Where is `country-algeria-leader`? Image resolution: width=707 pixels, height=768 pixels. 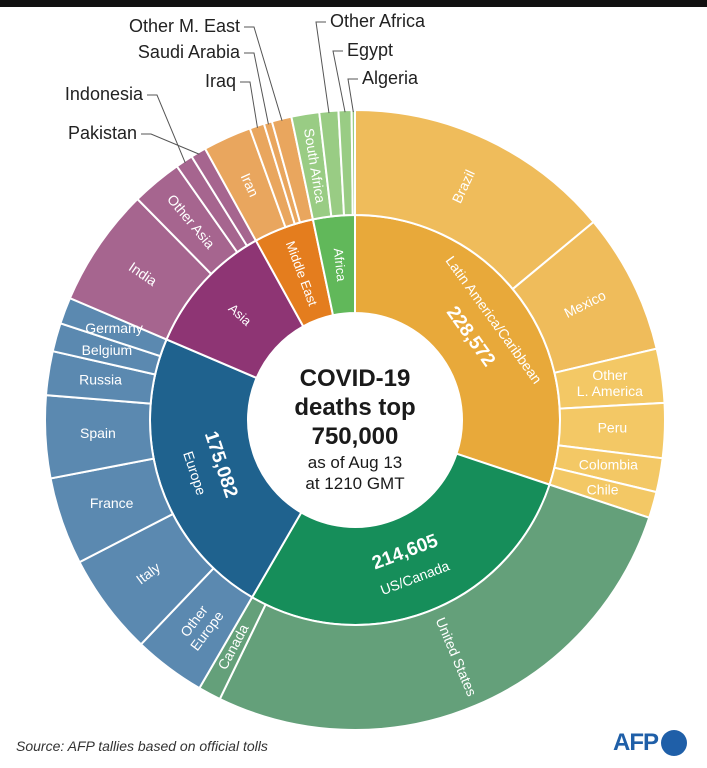 country-algeria-leader is located at coordinates (352, 95).